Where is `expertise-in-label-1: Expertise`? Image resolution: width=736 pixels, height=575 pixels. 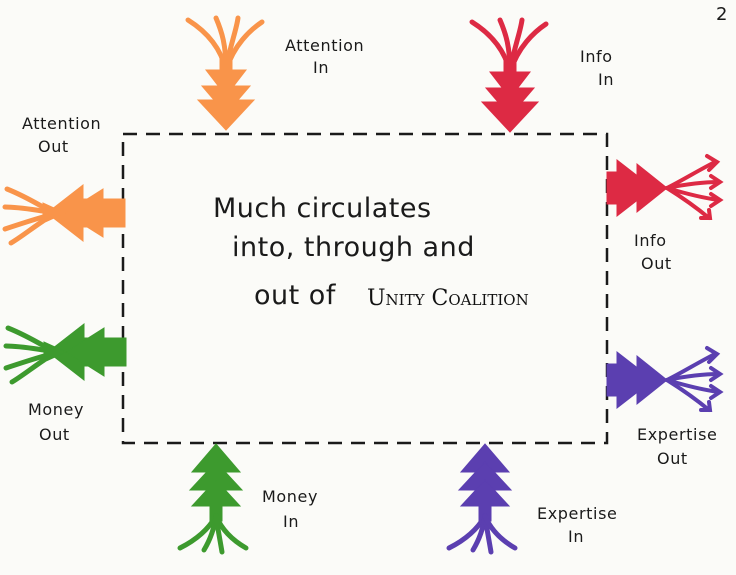 expertise-in-label-1: Expertise is located at coordinates (577, 513).